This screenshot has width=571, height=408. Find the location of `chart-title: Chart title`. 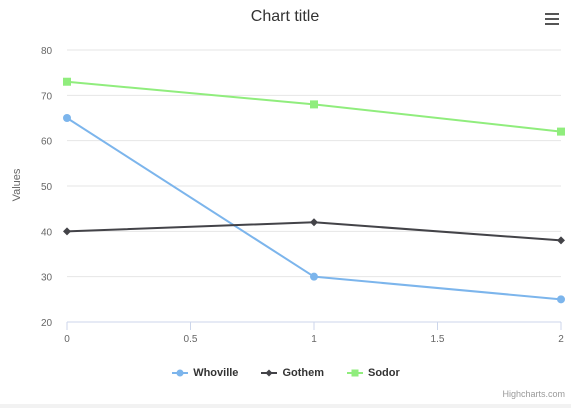

chart-title: Chart title is located at coordinates (285, 16).